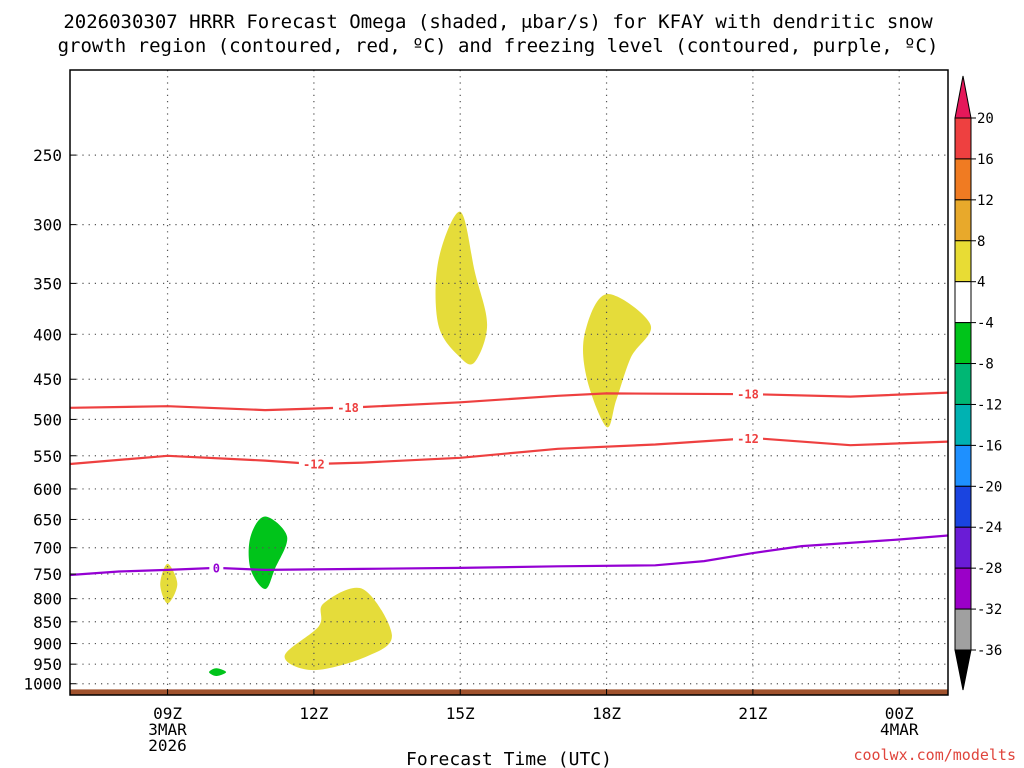 The height and width of the screenshot is (768, 1024). What do you see at coordinates (509, 758) in the screenshot?
I see `x-axis-label: Forecast Time (UTC)` at bounding box center [509, 758].